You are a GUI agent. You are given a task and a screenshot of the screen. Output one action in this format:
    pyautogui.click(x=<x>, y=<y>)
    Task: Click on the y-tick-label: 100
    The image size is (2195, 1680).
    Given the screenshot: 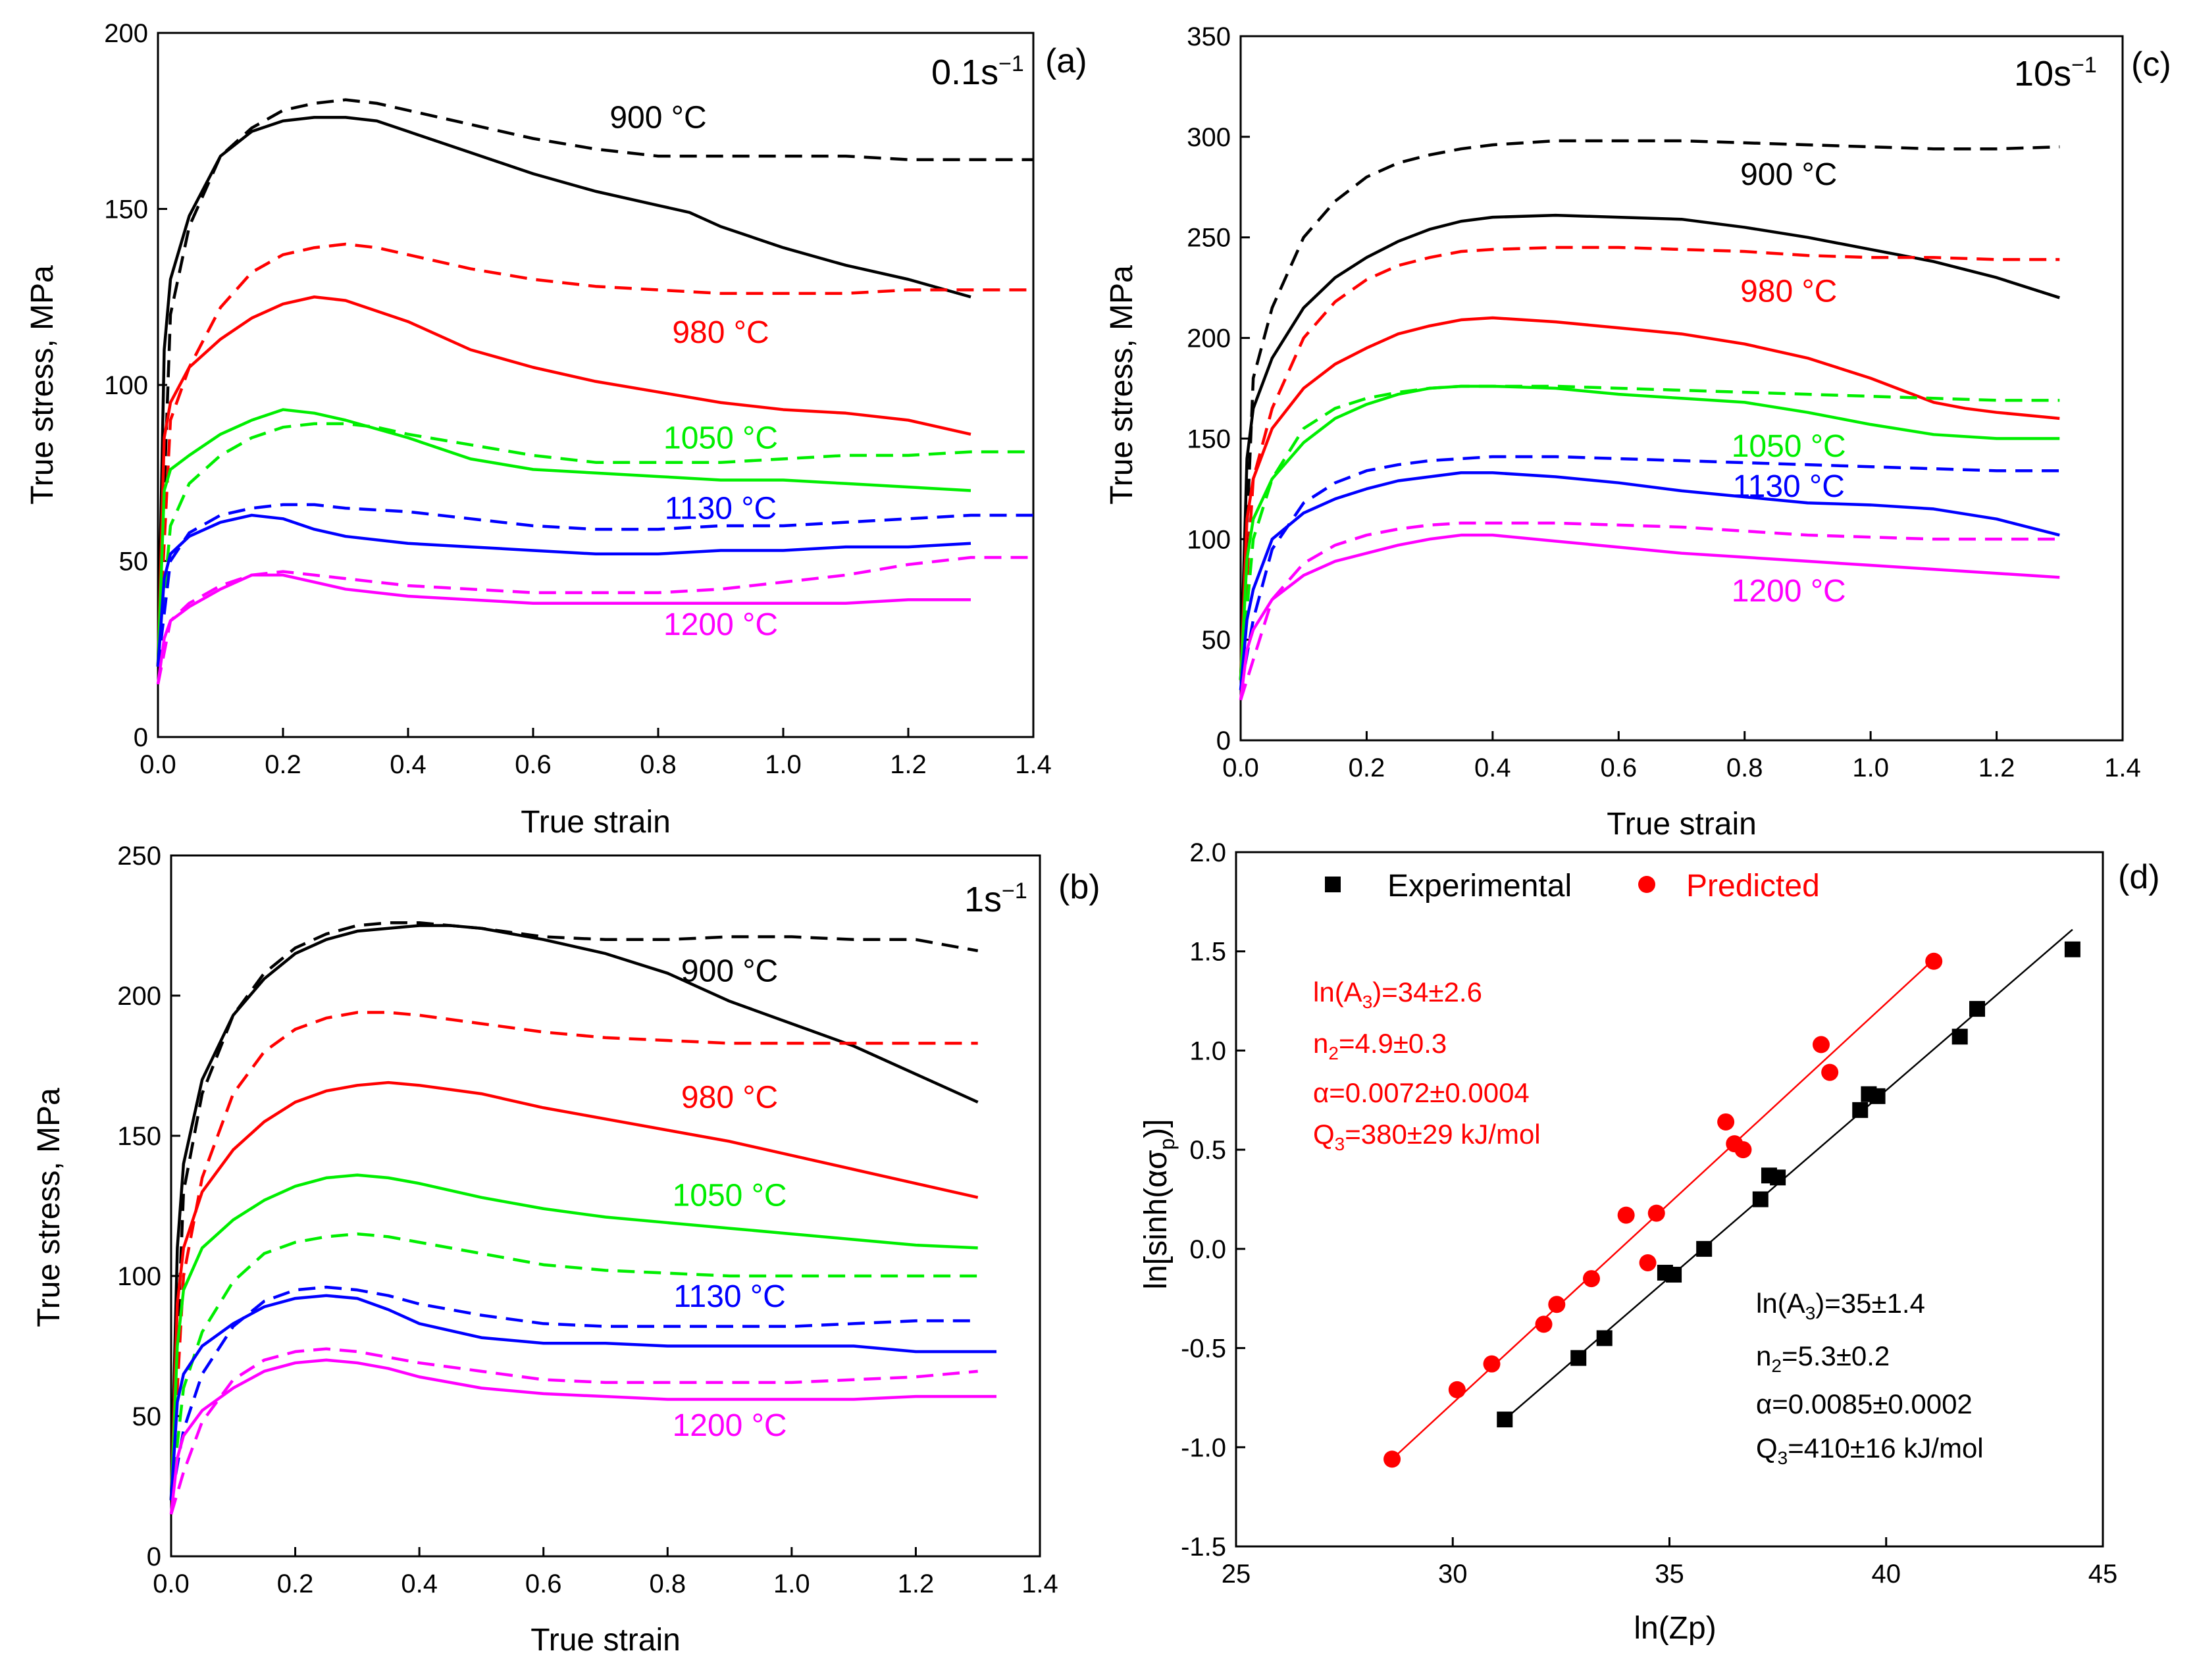 What is the action you would take?
    pyautogui.click(x=1209, y=539)
    